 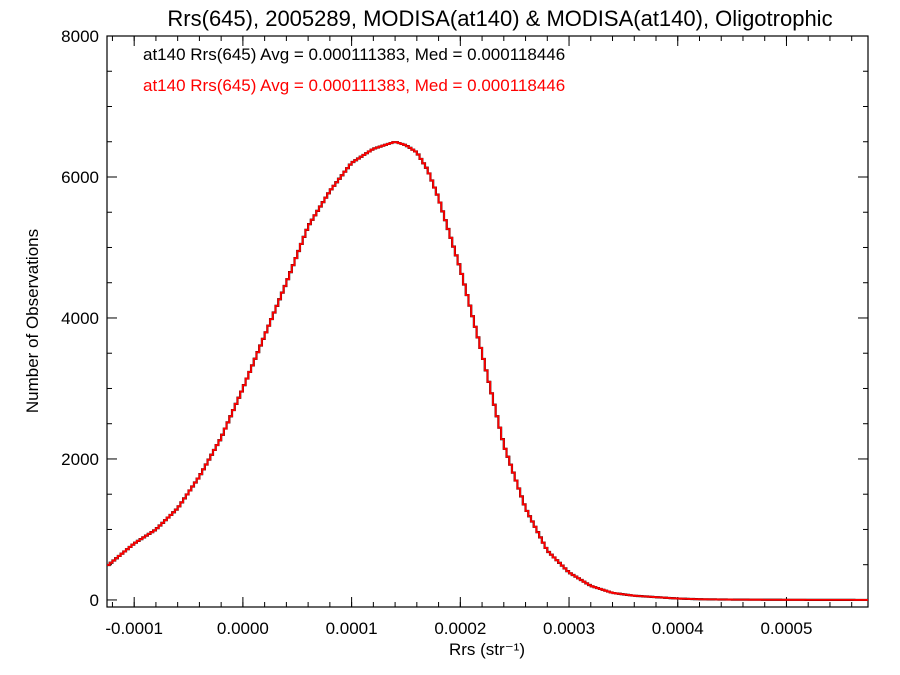 What do you see at coordinates (80, 36) in the screenshot?
I see `y-tick-label: 8000` at bounding box center [80, 36].